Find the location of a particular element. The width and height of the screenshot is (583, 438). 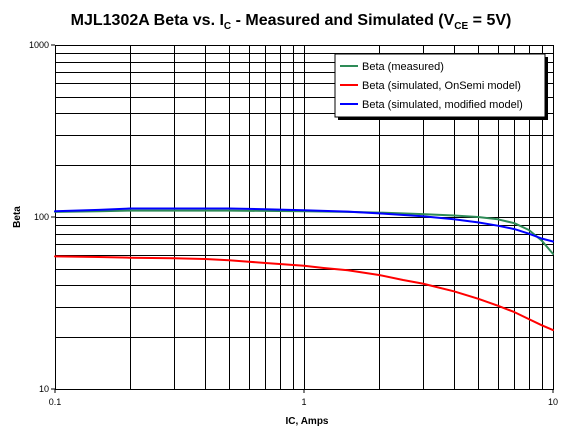

x-axis-label: IC, Amps is located at coordinates (307, 421).